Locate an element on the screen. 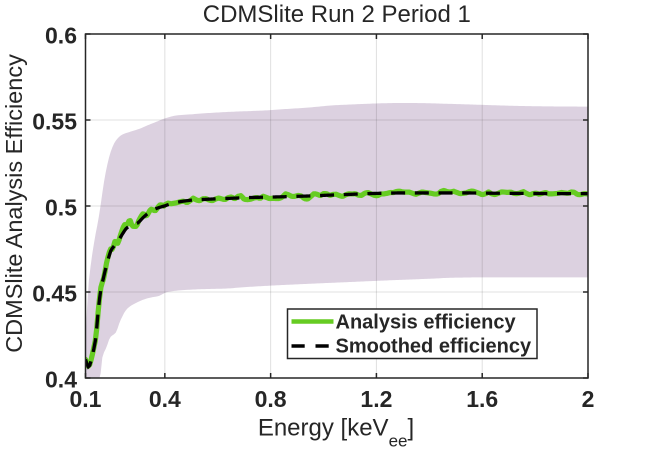 This screenshot has width=650, height=450. svg-text: 0.45 is located at coordinates (54, 293).